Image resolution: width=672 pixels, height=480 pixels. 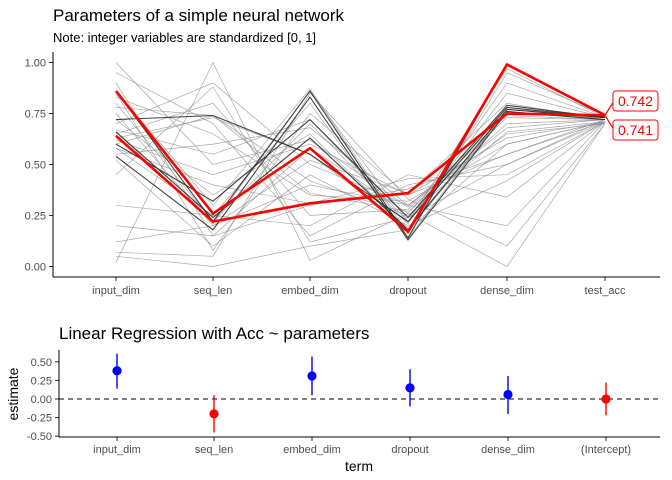 I want to click on y-axis: 0.00 0.25 0.50 0.75 1.00, so click(x=39, y=166).